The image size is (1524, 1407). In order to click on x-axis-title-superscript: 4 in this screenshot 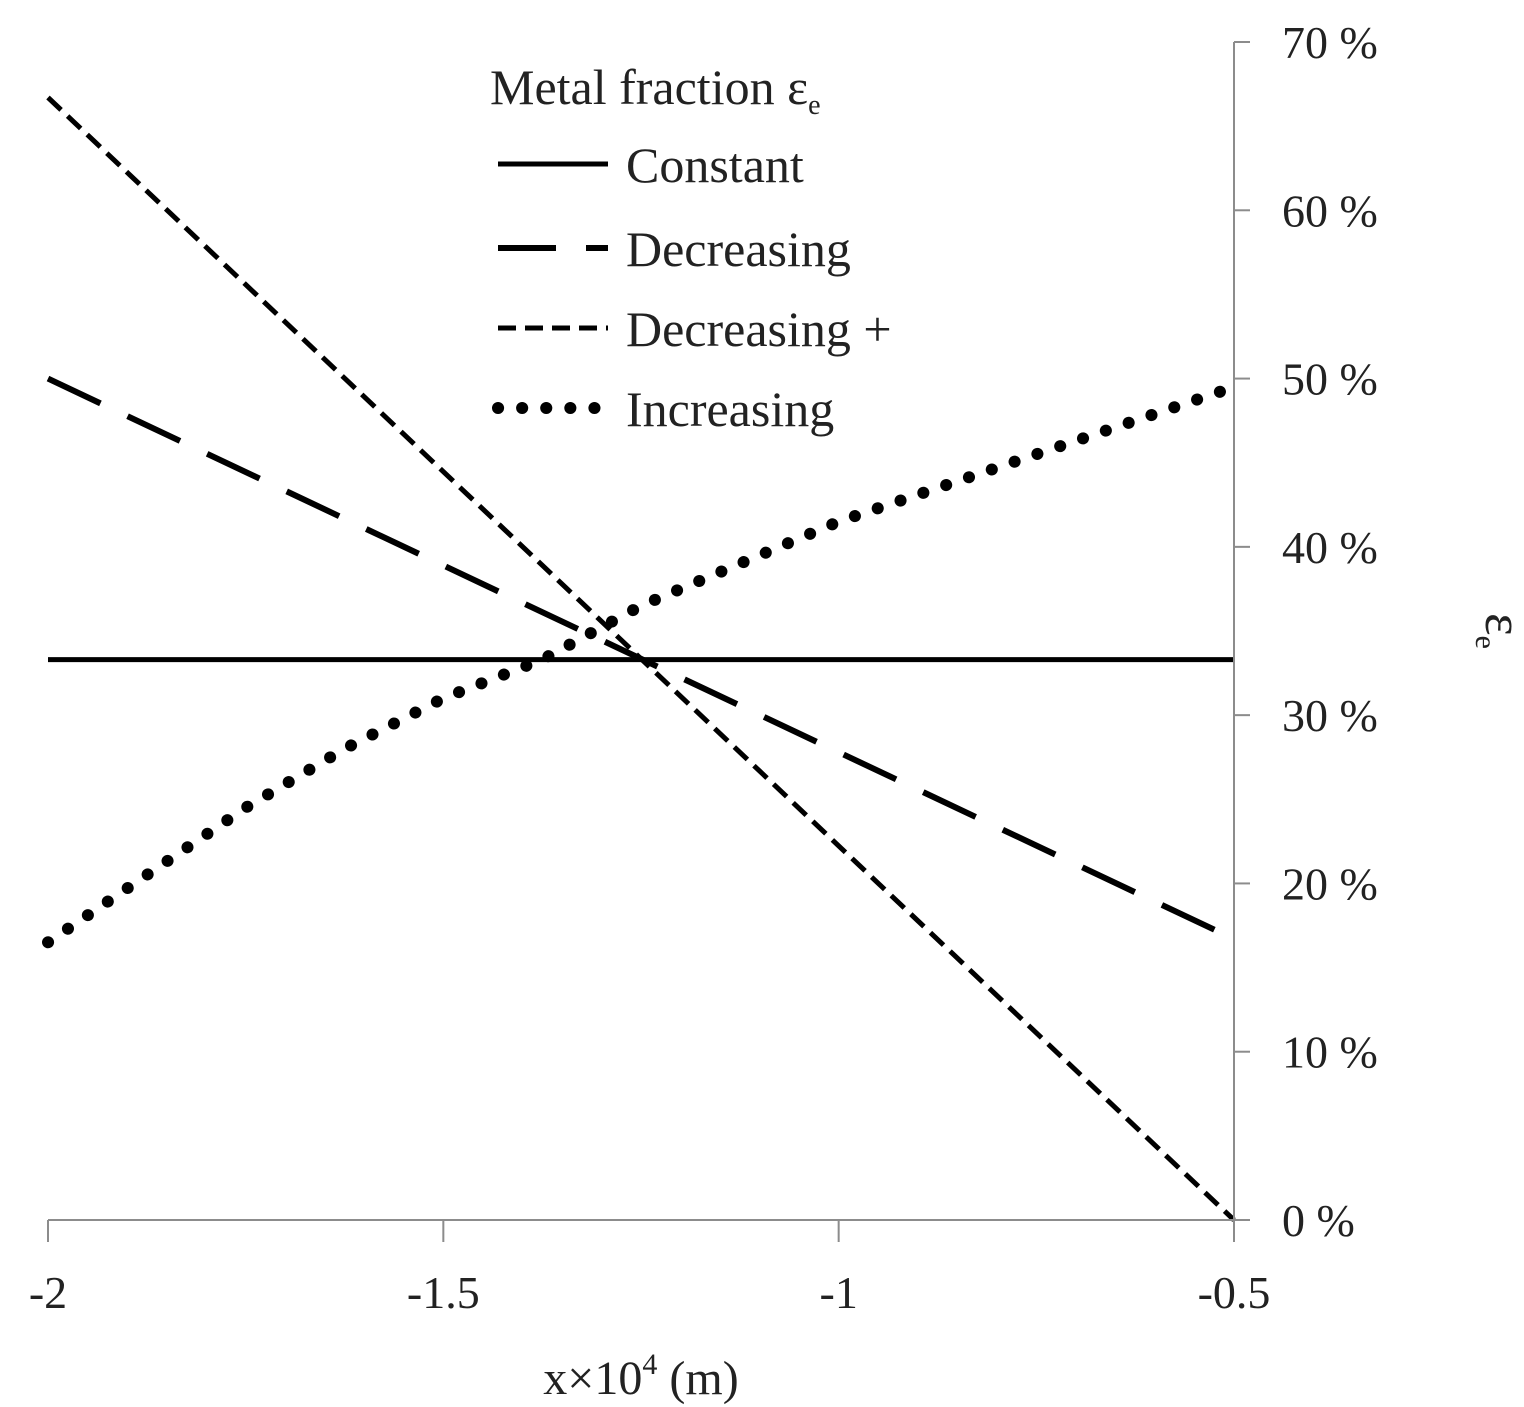, I will do `click(649, 1364)`.